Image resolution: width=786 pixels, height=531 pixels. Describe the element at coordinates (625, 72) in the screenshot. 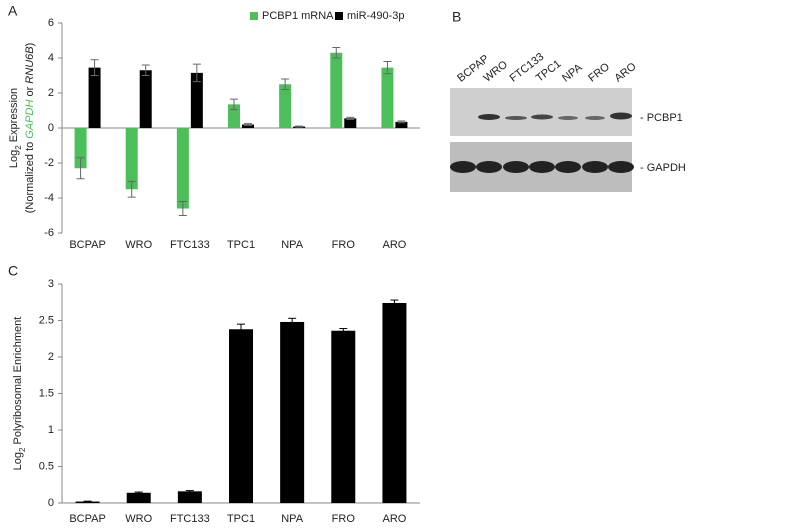

I see `lane-label: ARO` at that location.